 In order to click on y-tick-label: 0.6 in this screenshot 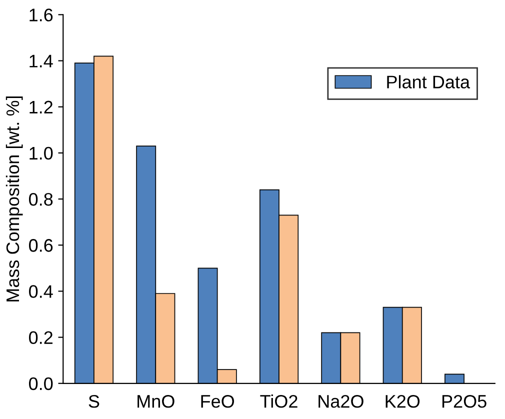, I will do `click(41, 245)`.